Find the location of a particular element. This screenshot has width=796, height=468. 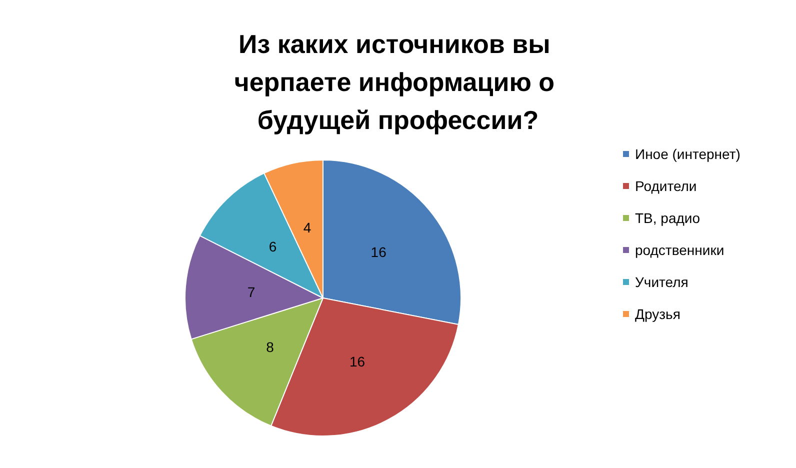

legend-label: Родители is located at coordinates (666, 186).